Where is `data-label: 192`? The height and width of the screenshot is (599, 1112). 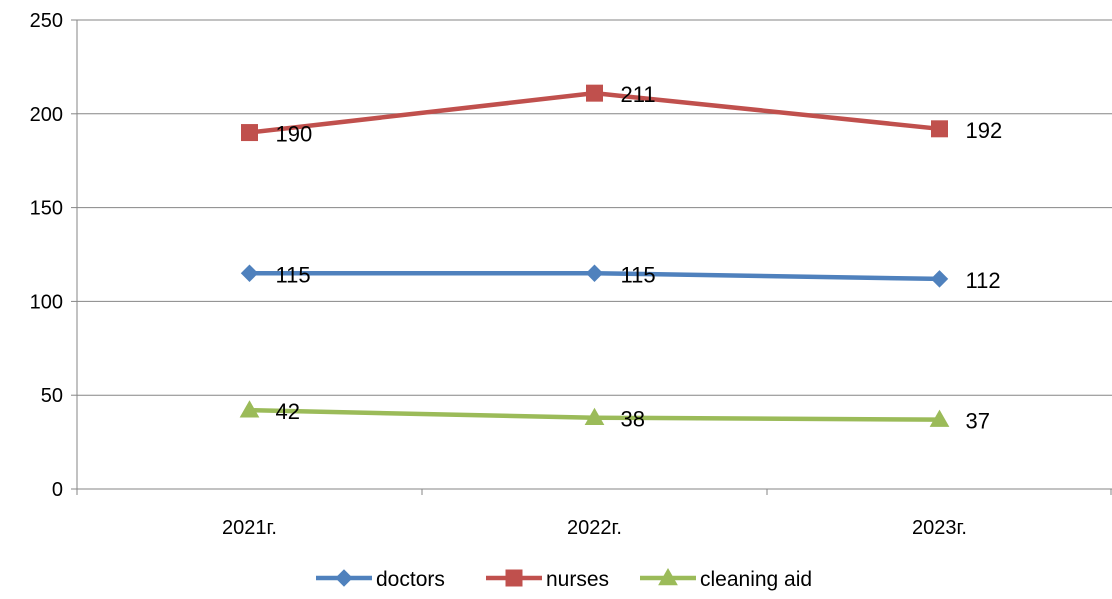
data-label: 192 is located at coordinates (984, 130).